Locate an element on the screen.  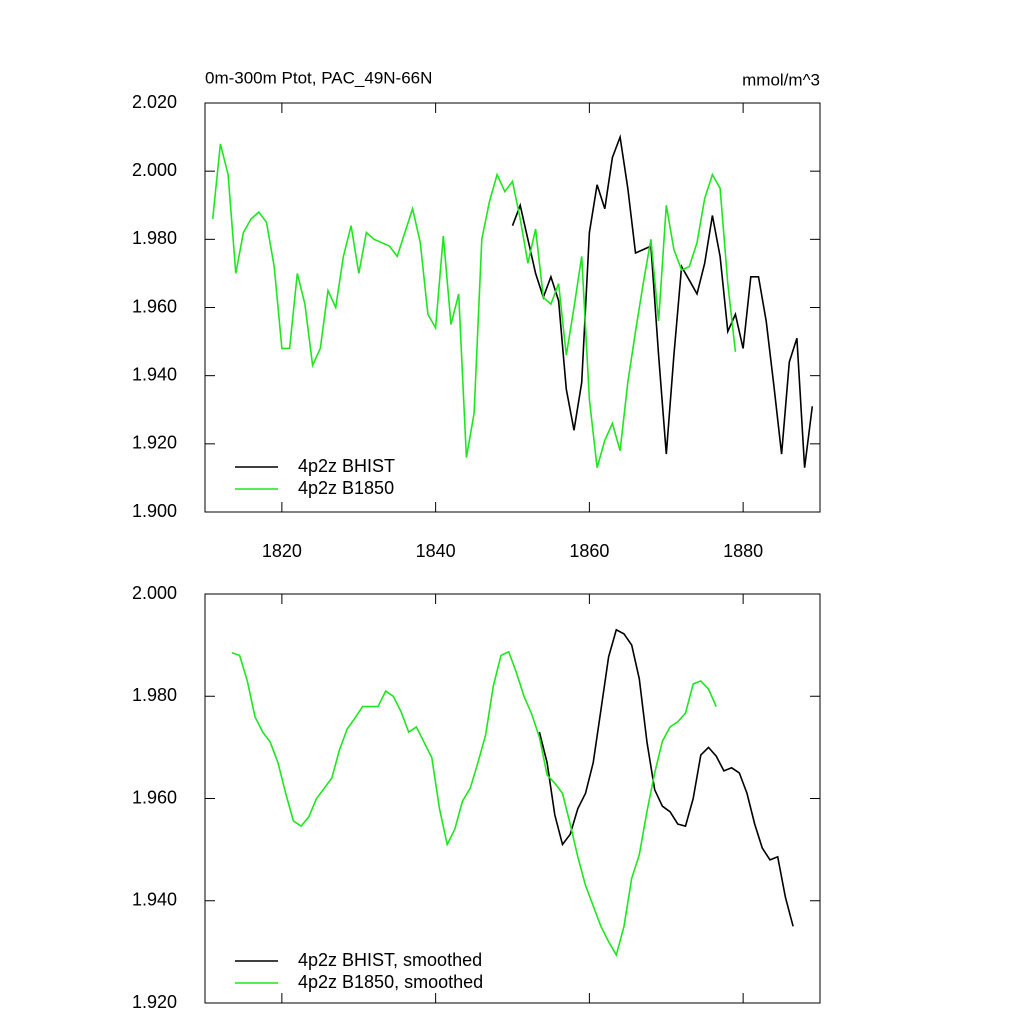
legend-label: 4p2z B1850, smoothed is located at coordinates (390, 982).